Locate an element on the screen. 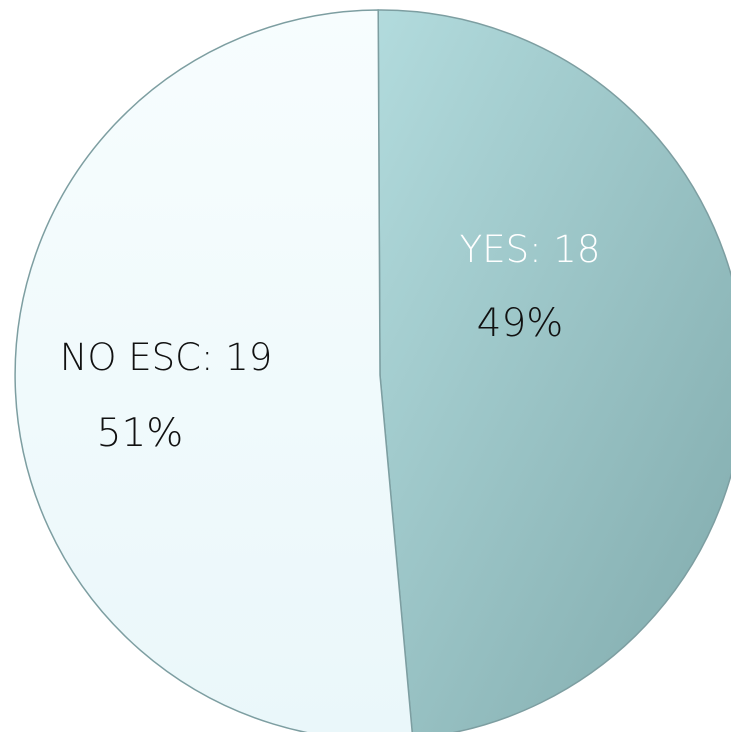 This screenshot has height=732, width=731. slice-percent-yes: 49% is located at coordinates (520, 323).